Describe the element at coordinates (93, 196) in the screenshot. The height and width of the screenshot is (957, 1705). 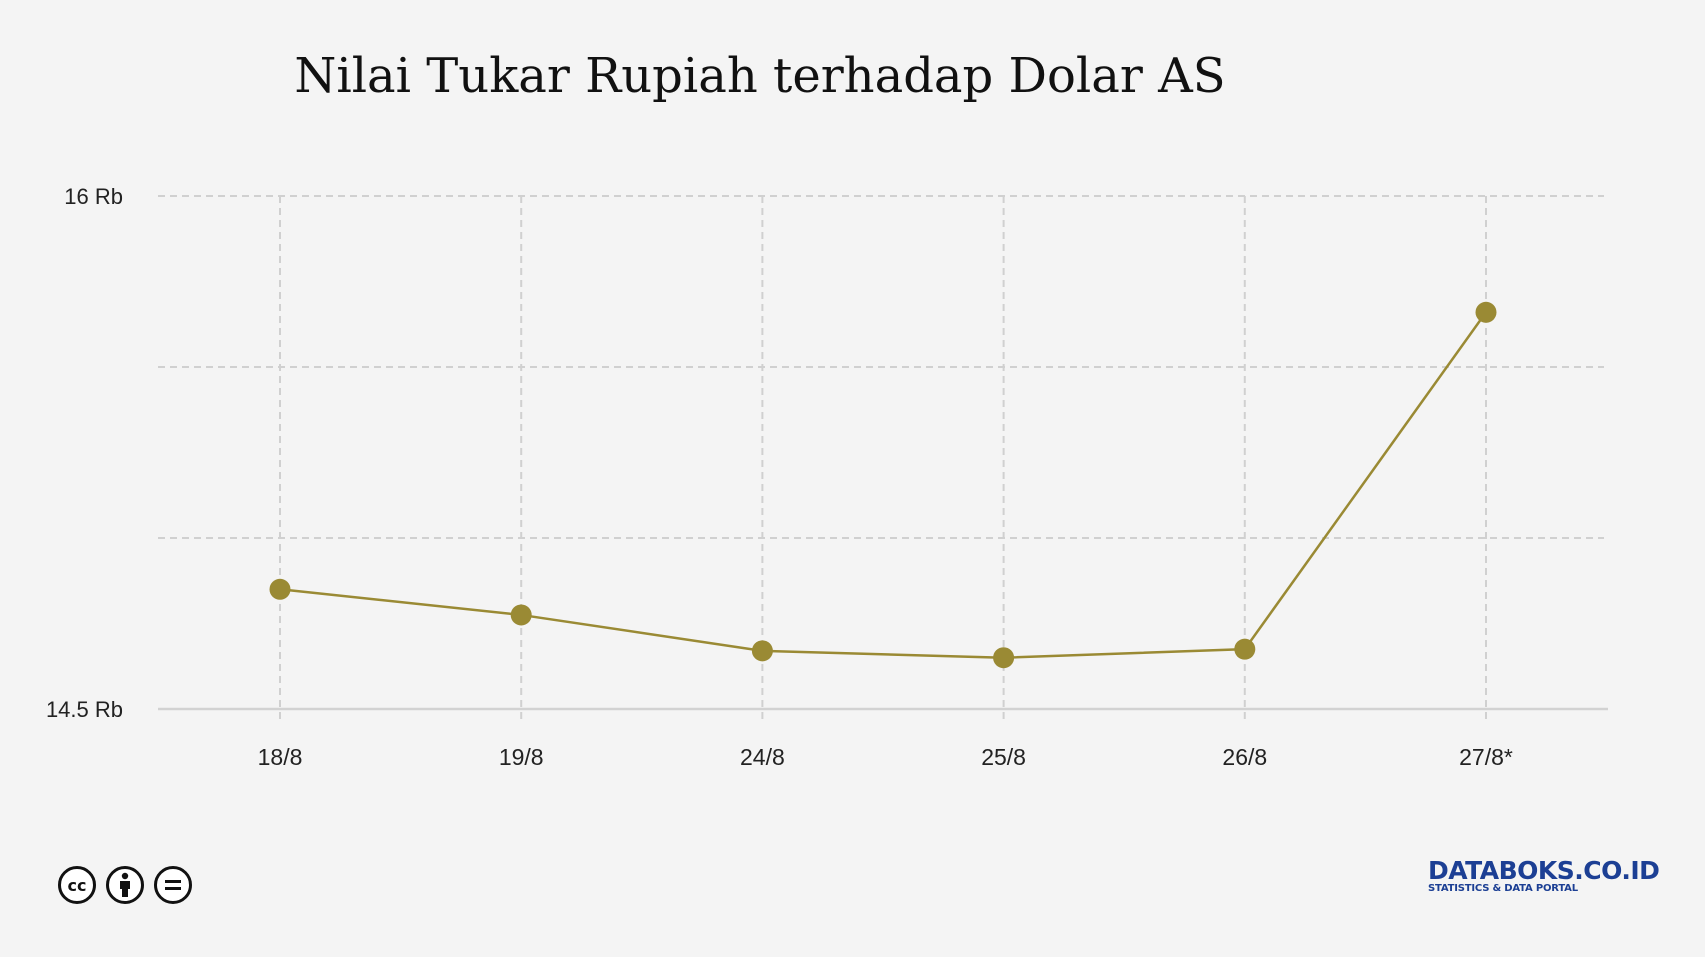
I see `y-tick-label: 16 Rb` at that location.